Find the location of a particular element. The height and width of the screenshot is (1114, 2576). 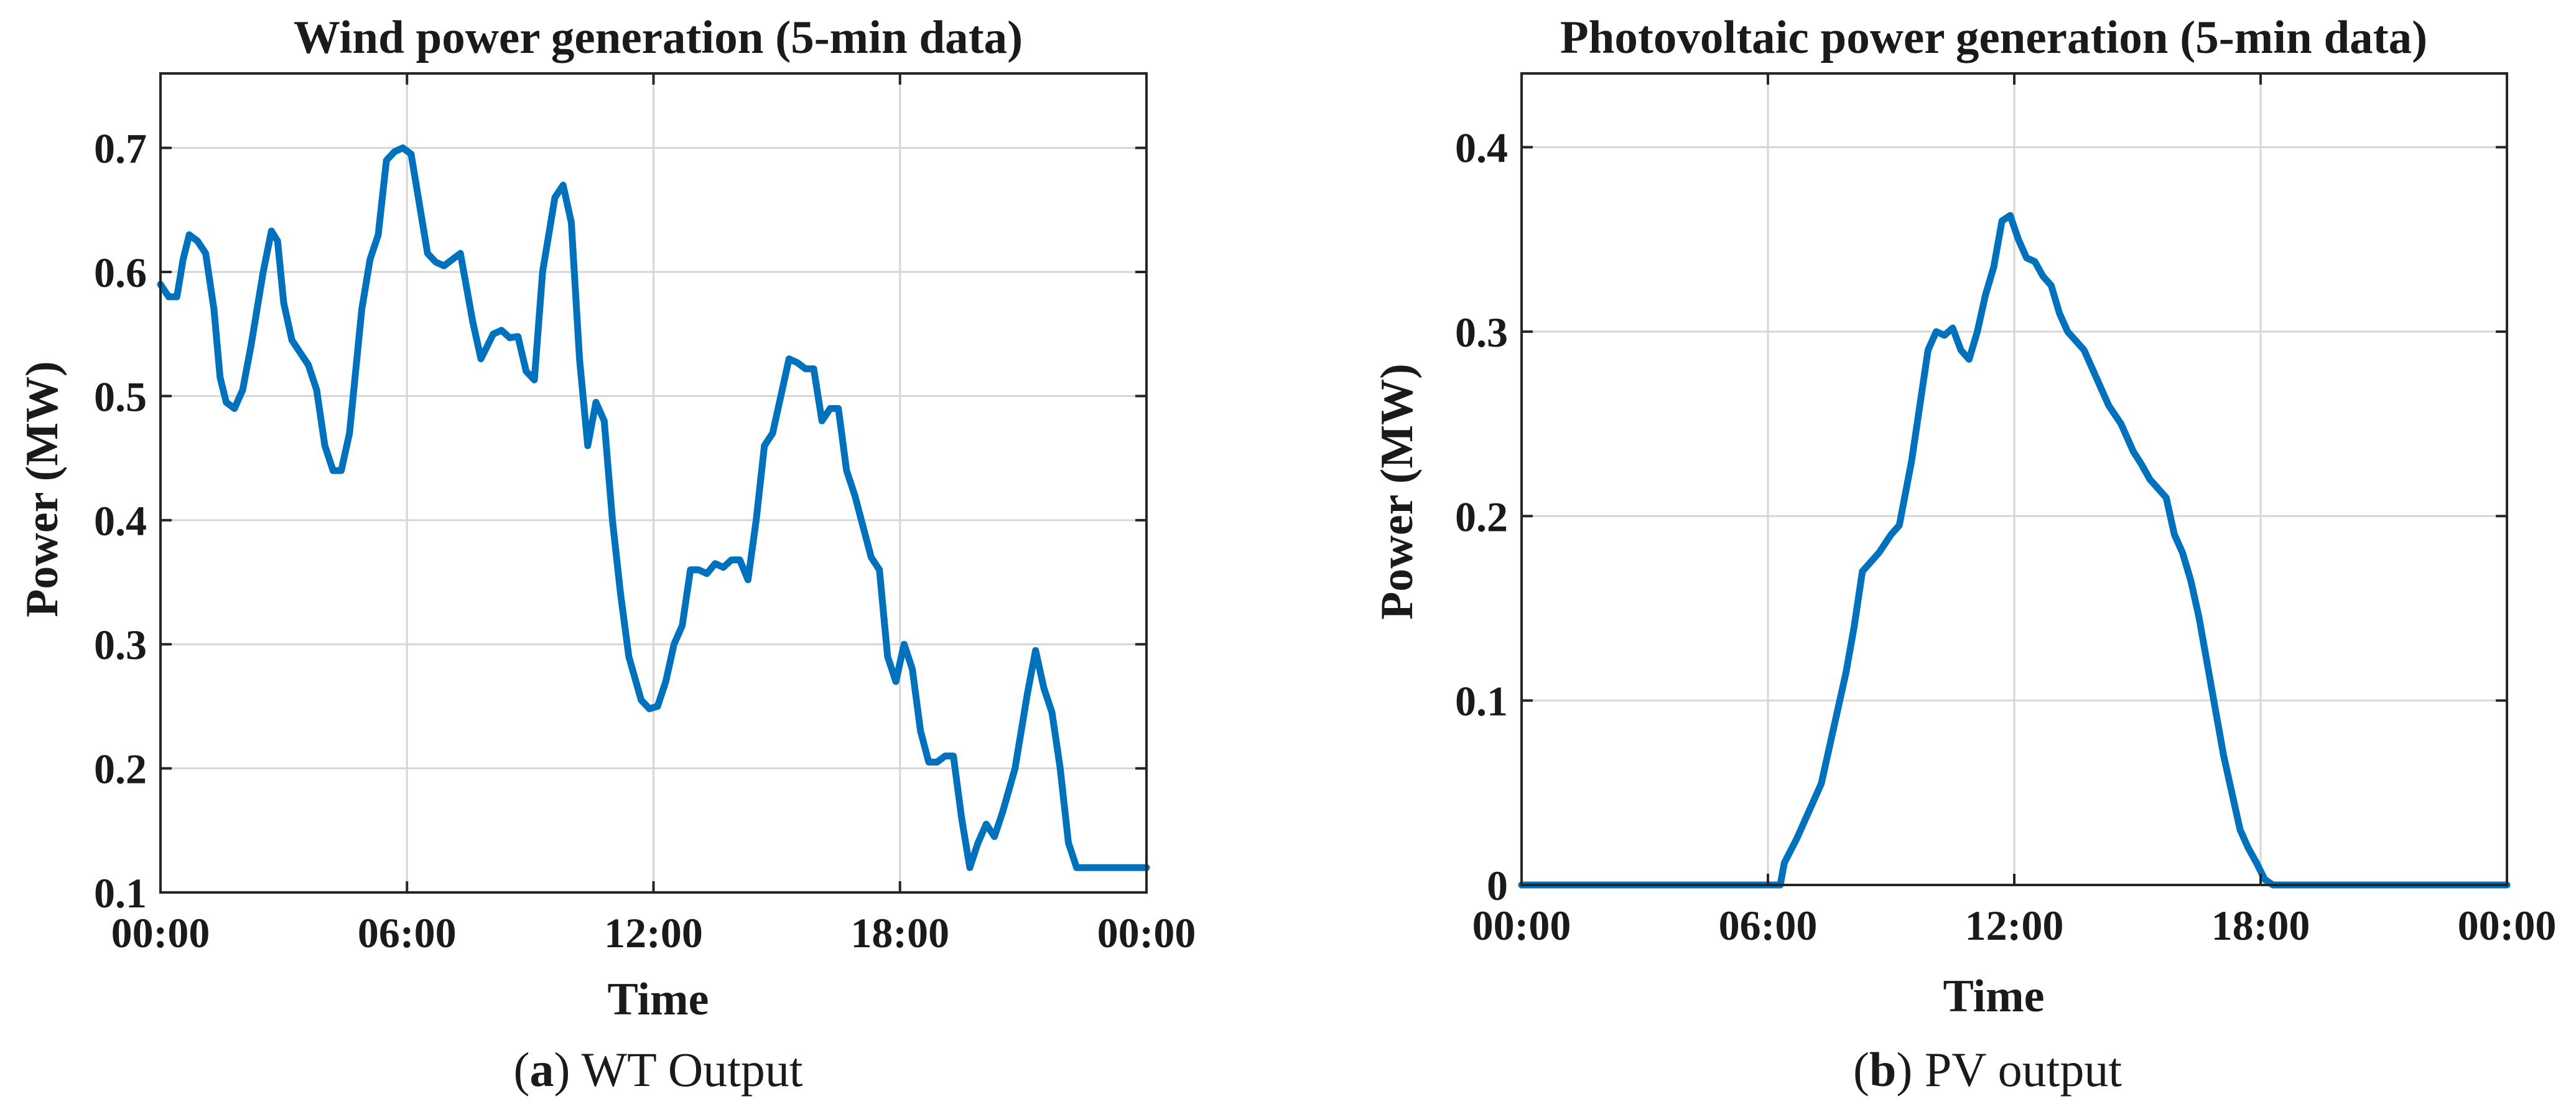

chart-b-ytick-label-3: 0.3 is located at coordinates (1481, 332).